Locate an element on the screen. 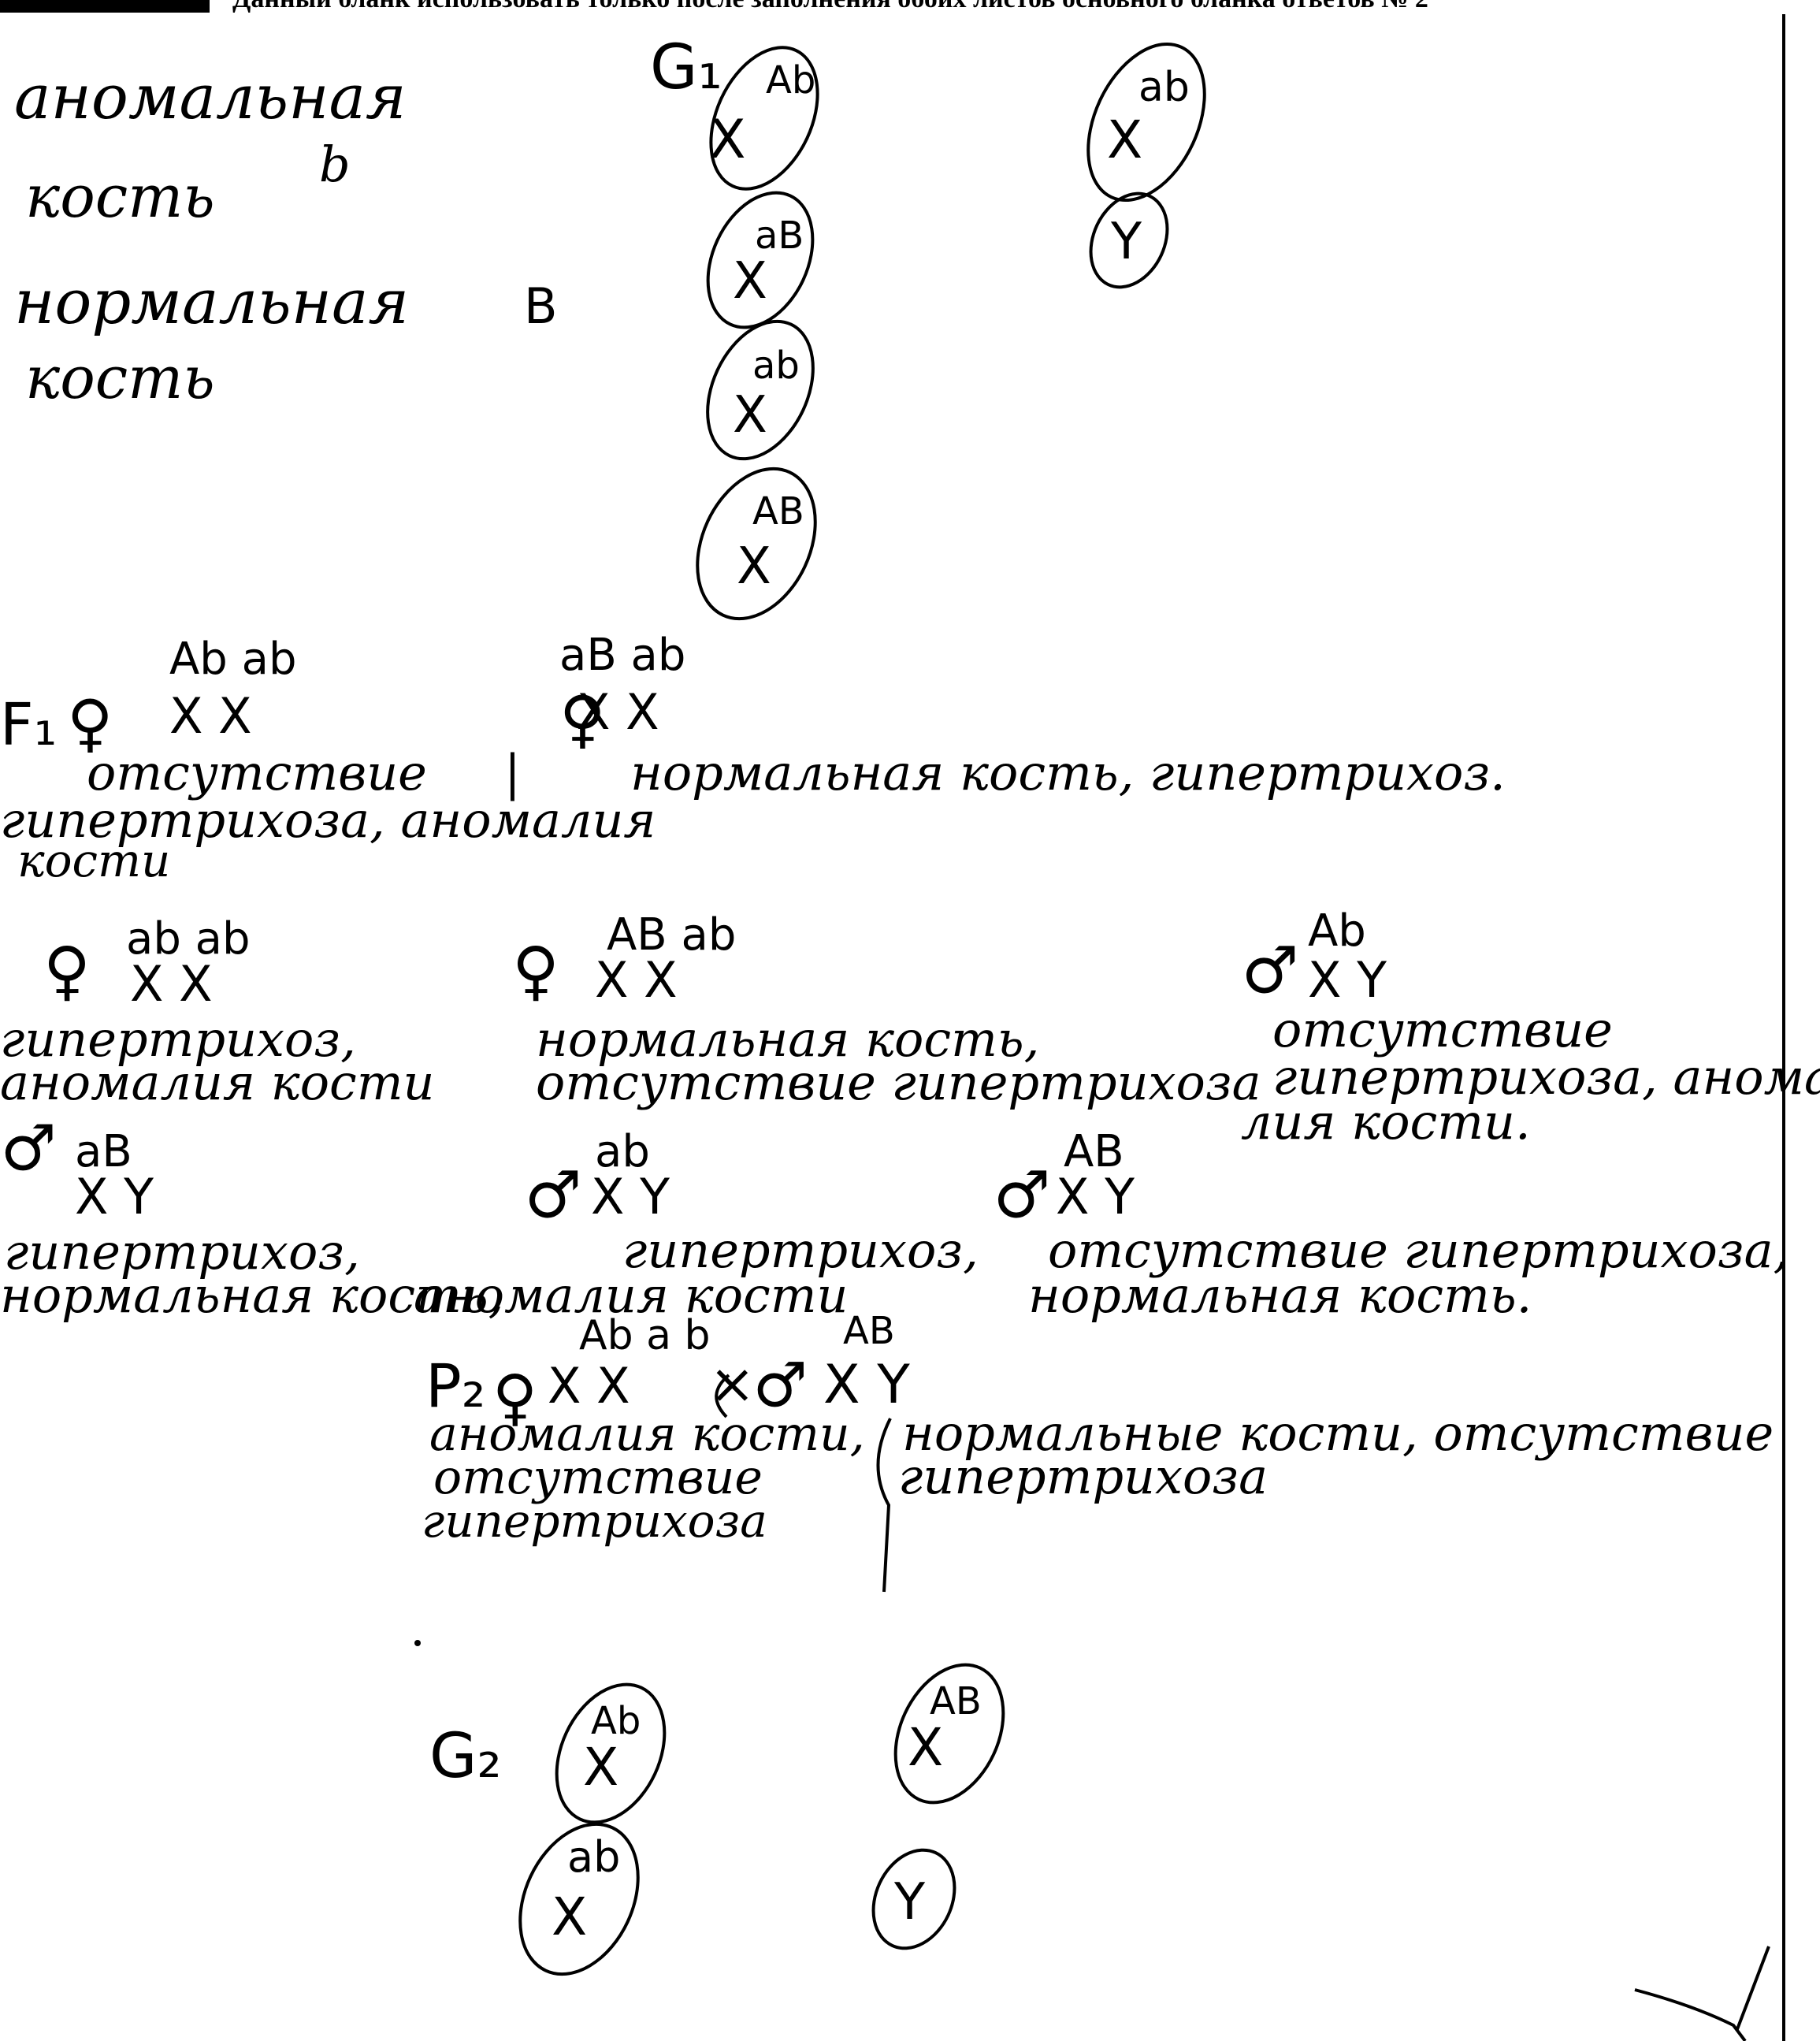  gamete-allele: aB is located at coordinates (779, 236).